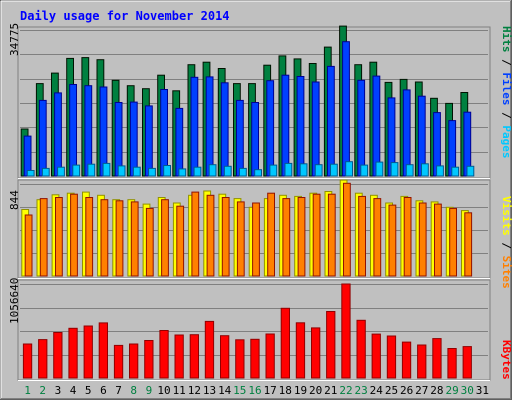 Image resolution: width=512 pixels, height=400 pixels. I want to click on x-tick-label-day-16: 16, so click(254, 390).